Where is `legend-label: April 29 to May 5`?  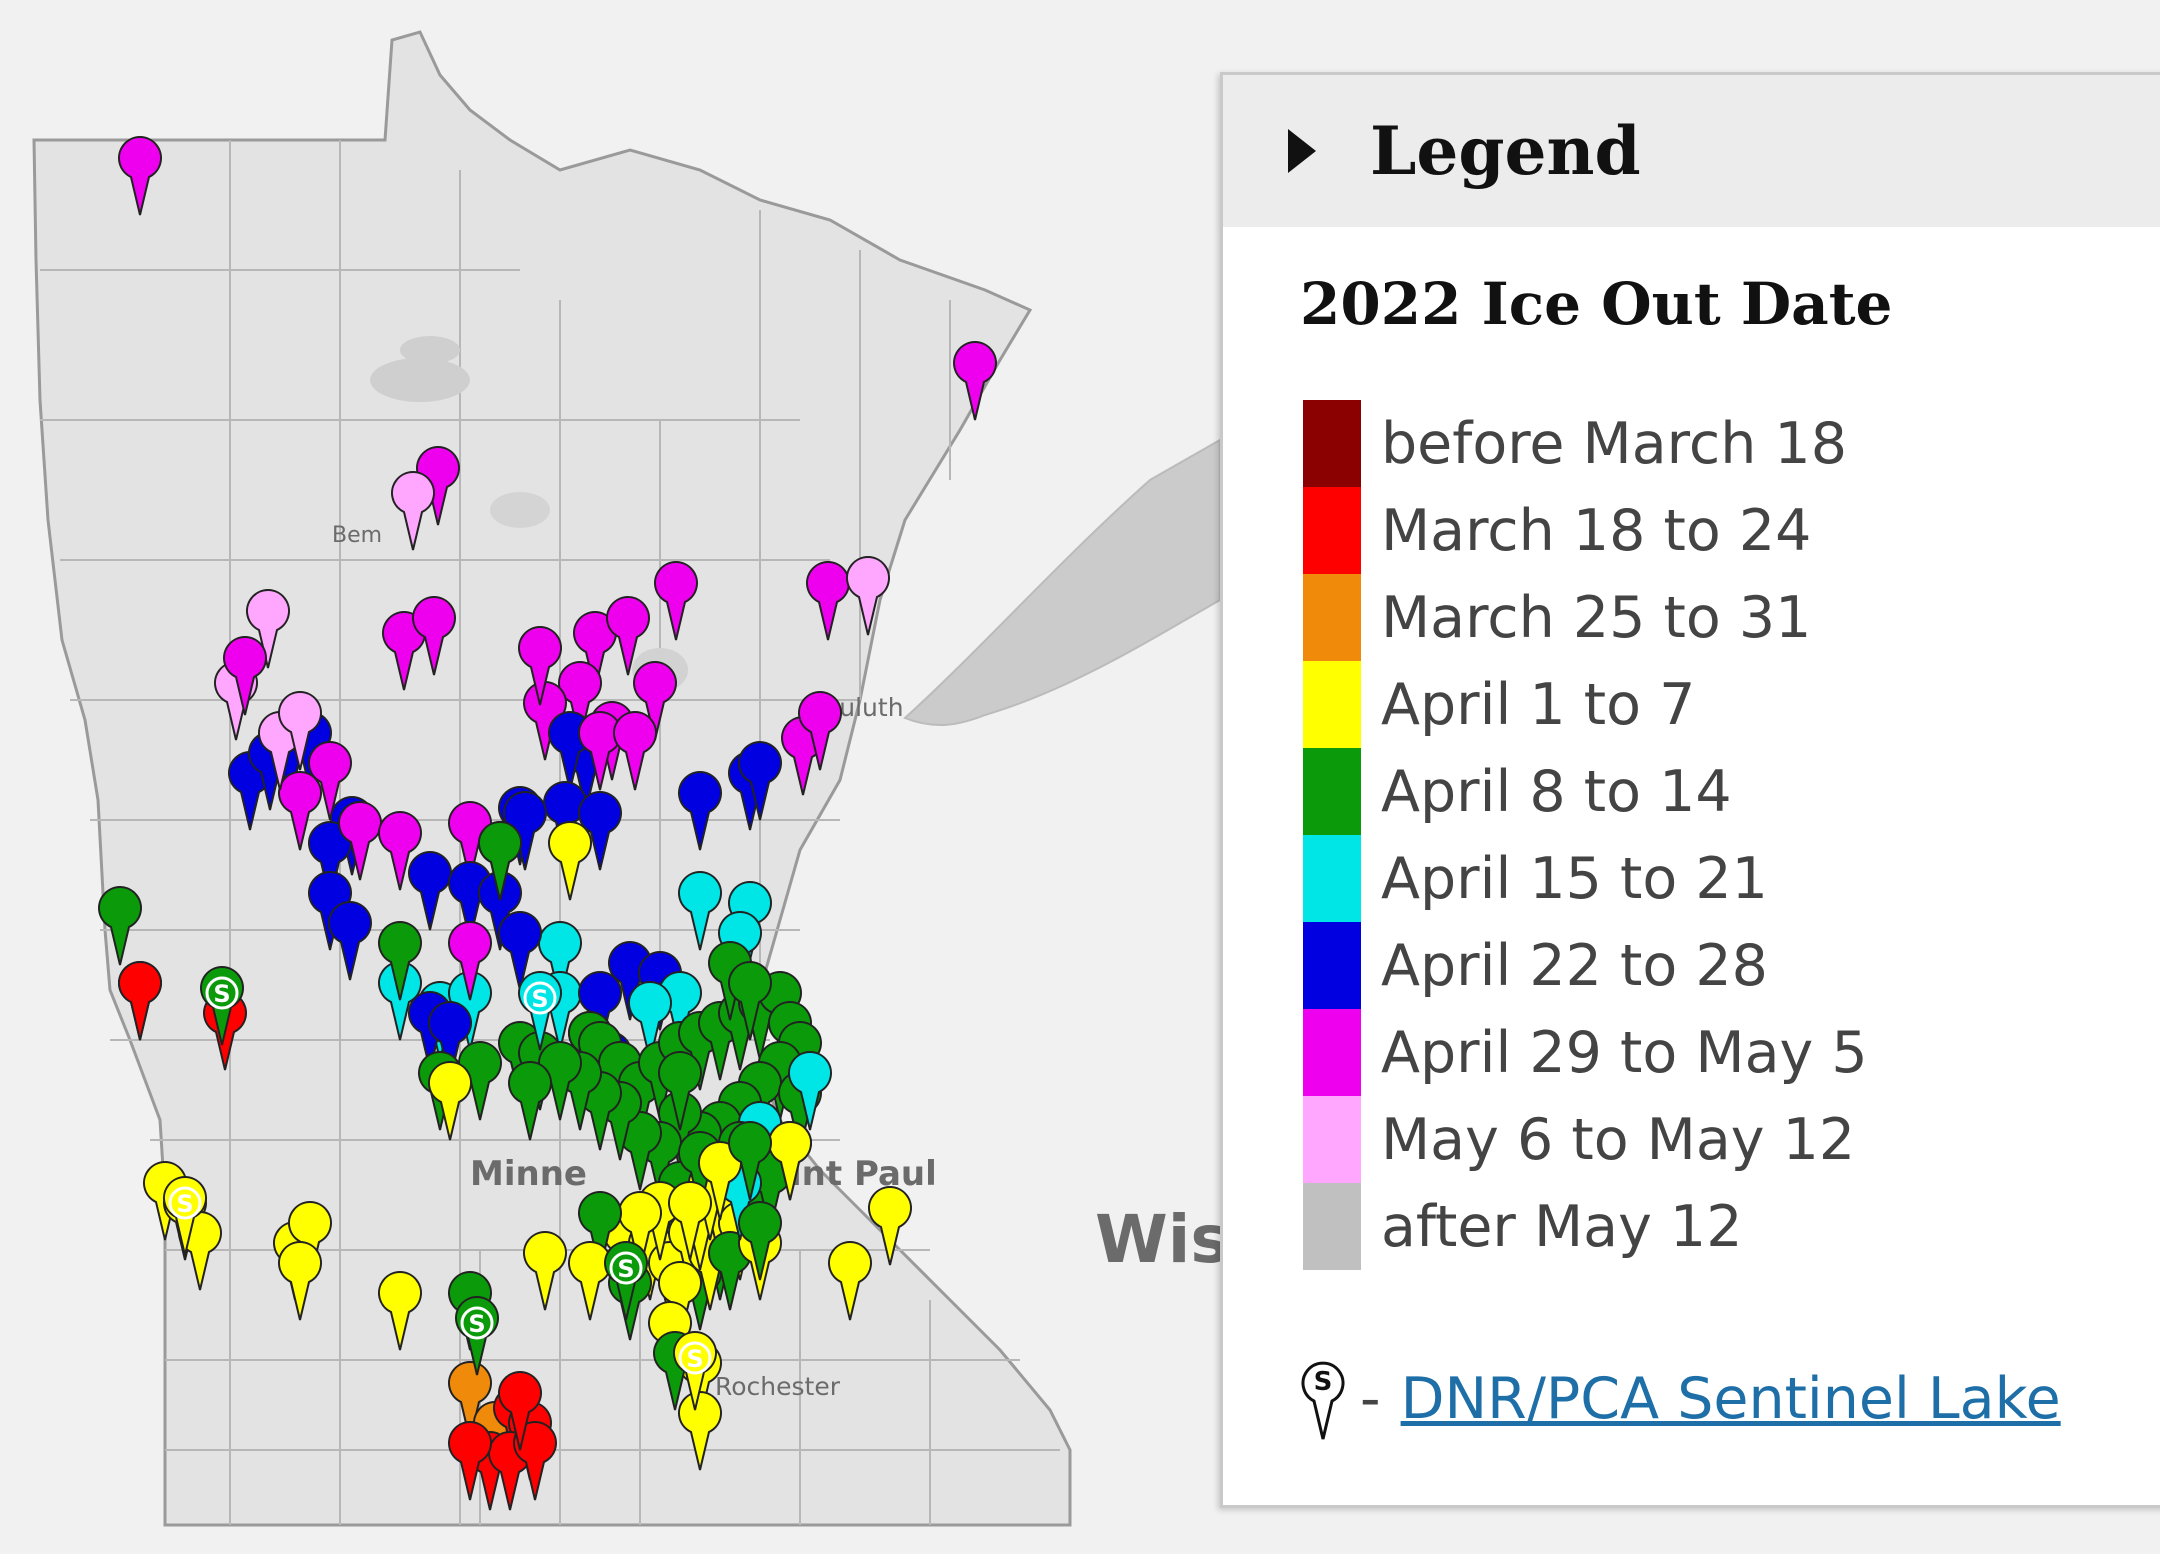 legend-label: April 29 to May 5 is located at coordinates (1624, 1052).